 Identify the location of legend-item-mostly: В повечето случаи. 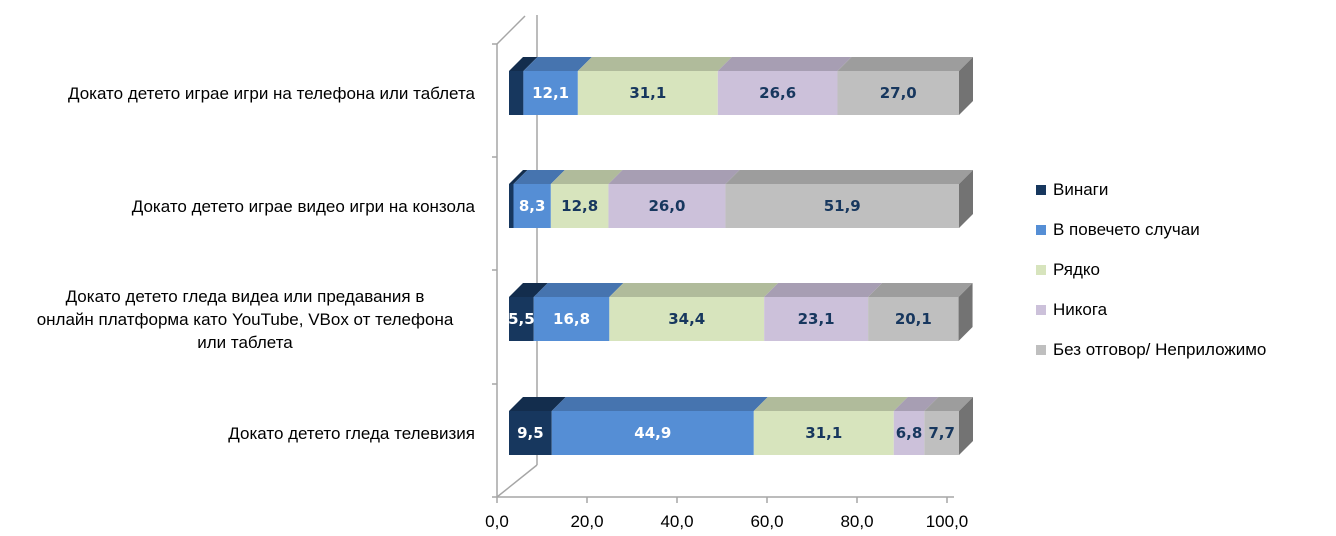
(1151, 230).